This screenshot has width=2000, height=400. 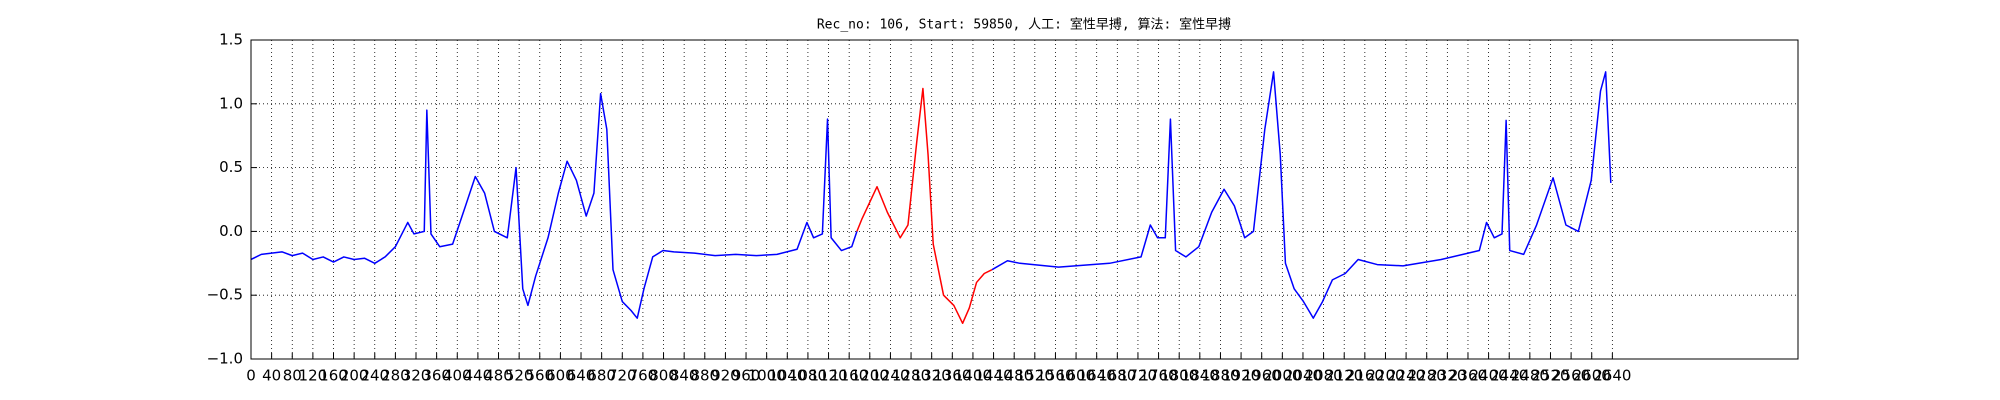 What do you see at coordinates (1385, 376) in the screenshot?
I see `x-tick-label: 2200` at bounding box center [1385, 376].